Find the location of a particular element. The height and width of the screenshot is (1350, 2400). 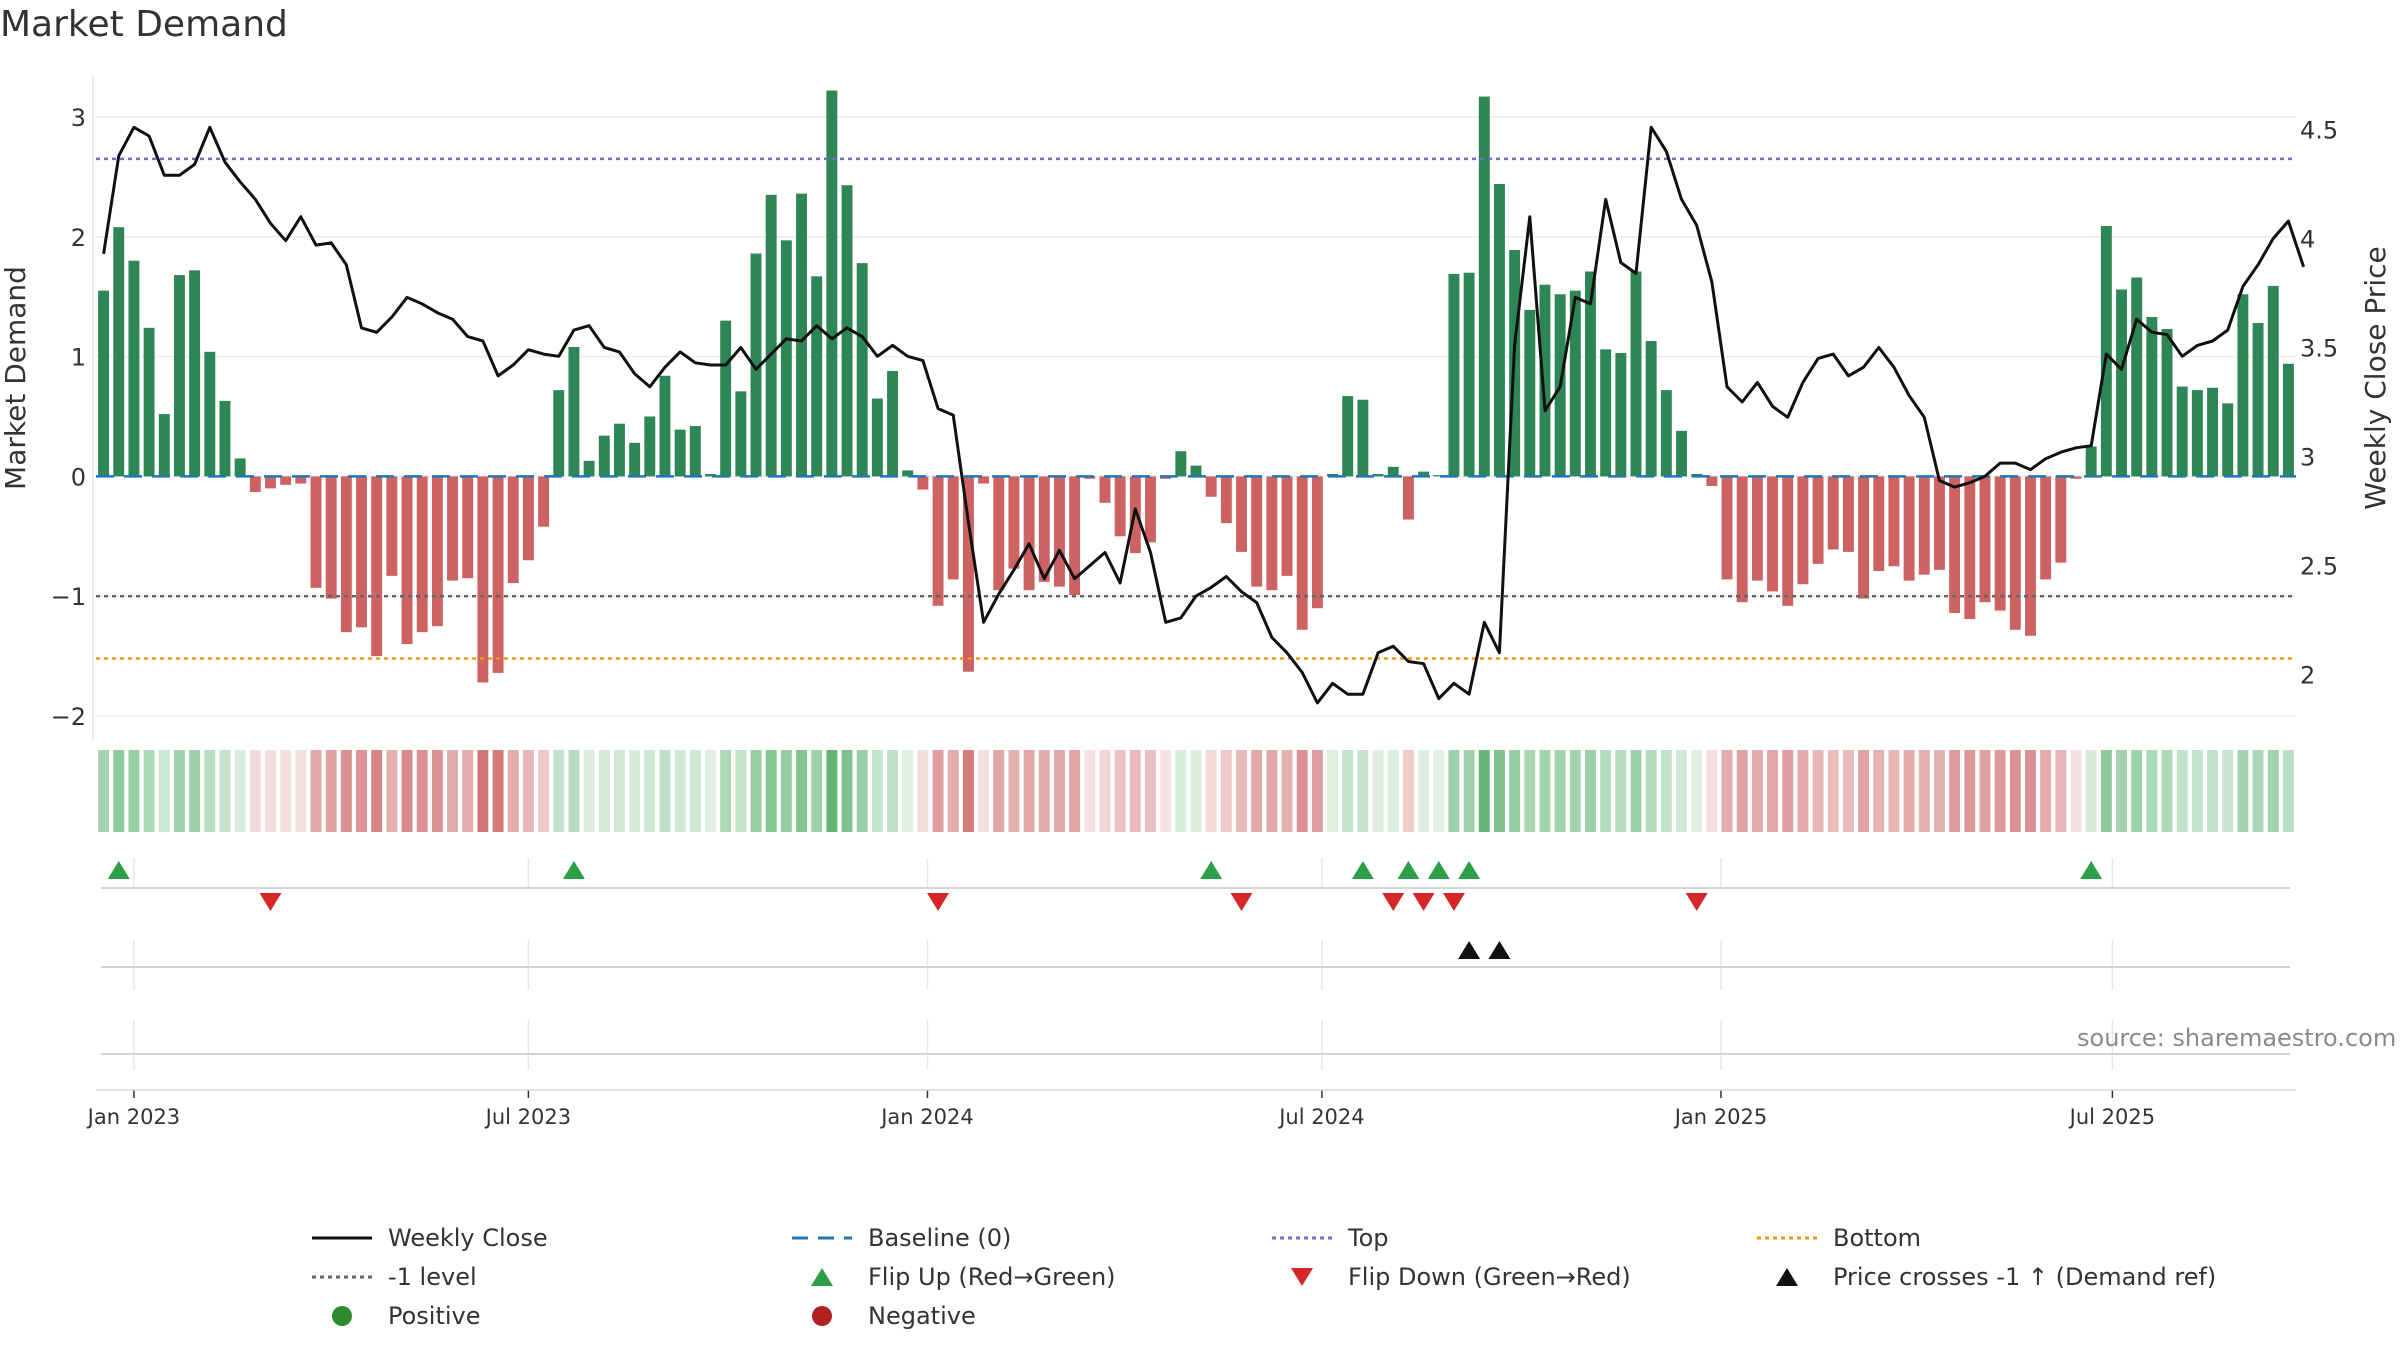

legend-label: Price crosses -1 ↑ (Demand ref) is located at coordinates (2025, 1276).